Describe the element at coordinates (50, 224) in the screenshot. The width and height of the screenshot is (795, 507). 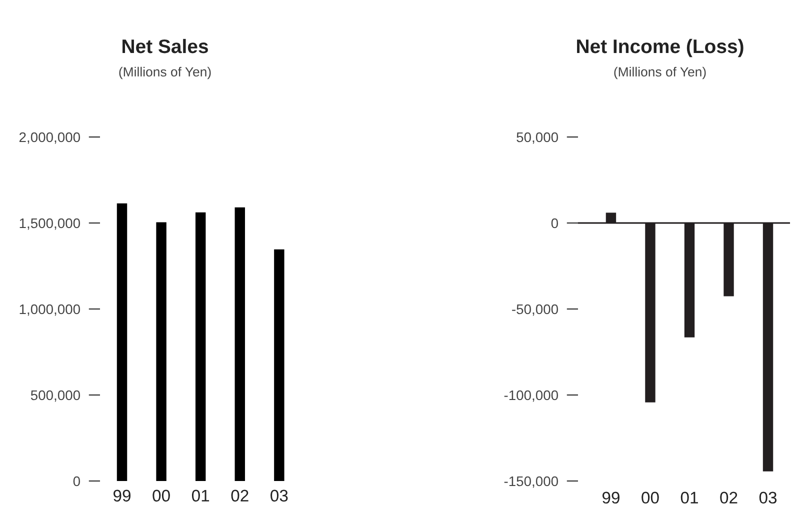
I see `y-tick-label: 1,500,000` at that location.